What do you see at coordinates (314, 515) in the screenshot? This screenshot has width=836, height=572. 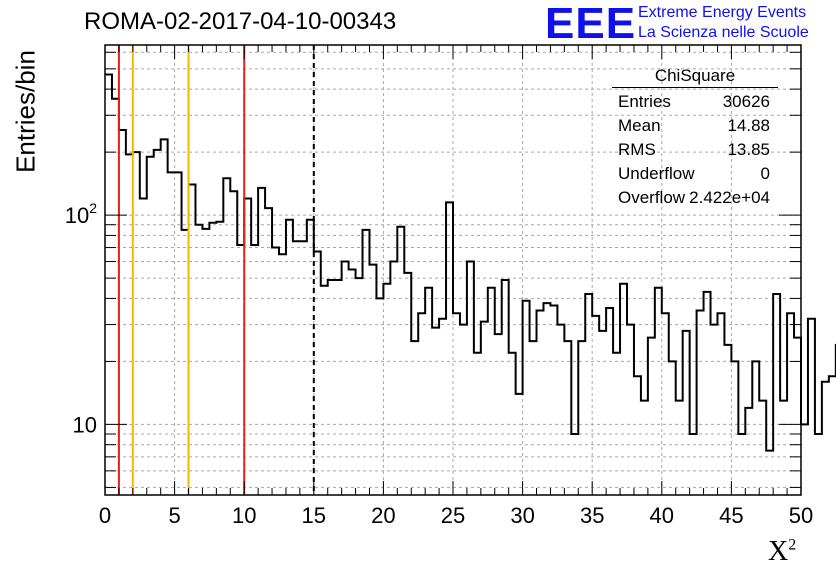 I see `x-tick-label: 15` at bounding box center [314, 515].